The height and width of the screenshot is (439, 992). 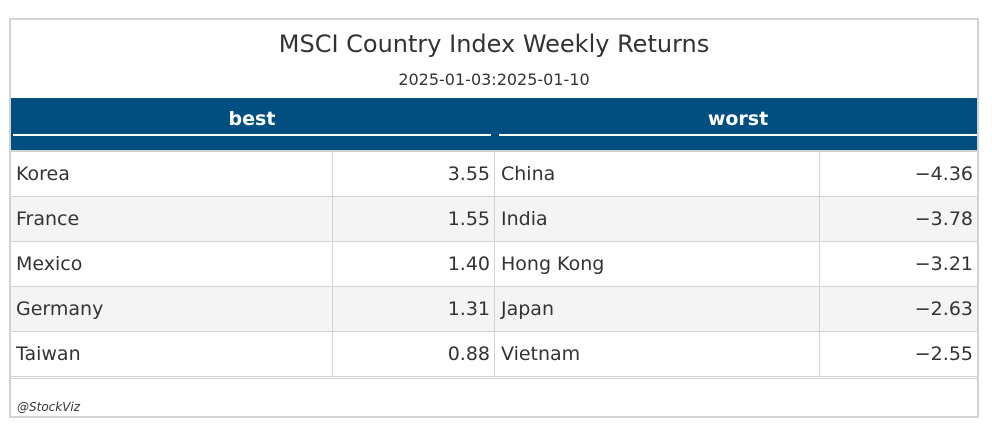 I want to click on best-value-cell: 1.31, so click(x=414, y=309).